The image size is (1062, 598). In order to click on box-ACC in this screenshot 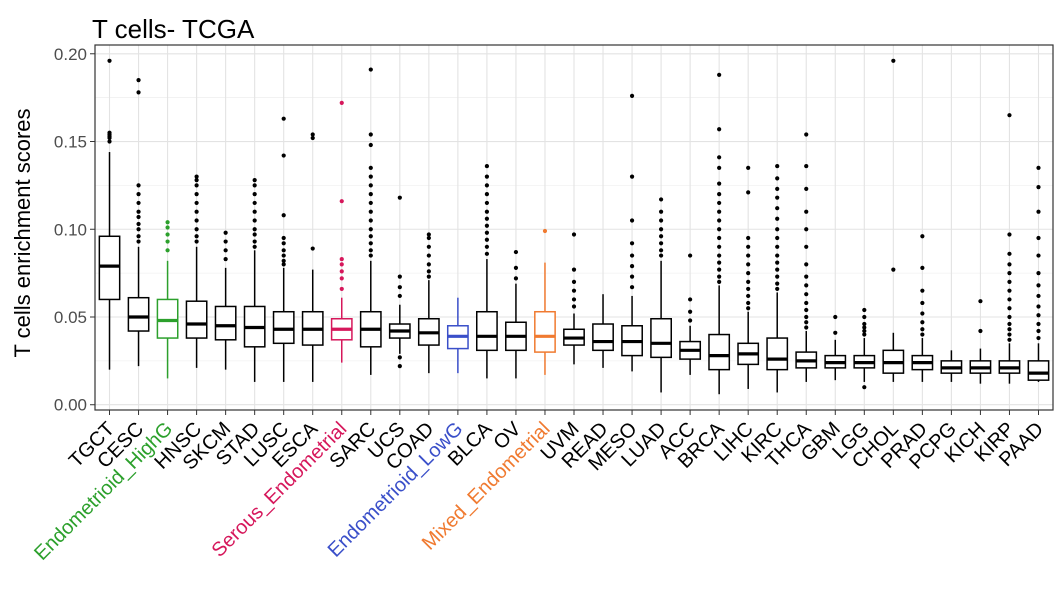, I will do `click(690, 314)`.